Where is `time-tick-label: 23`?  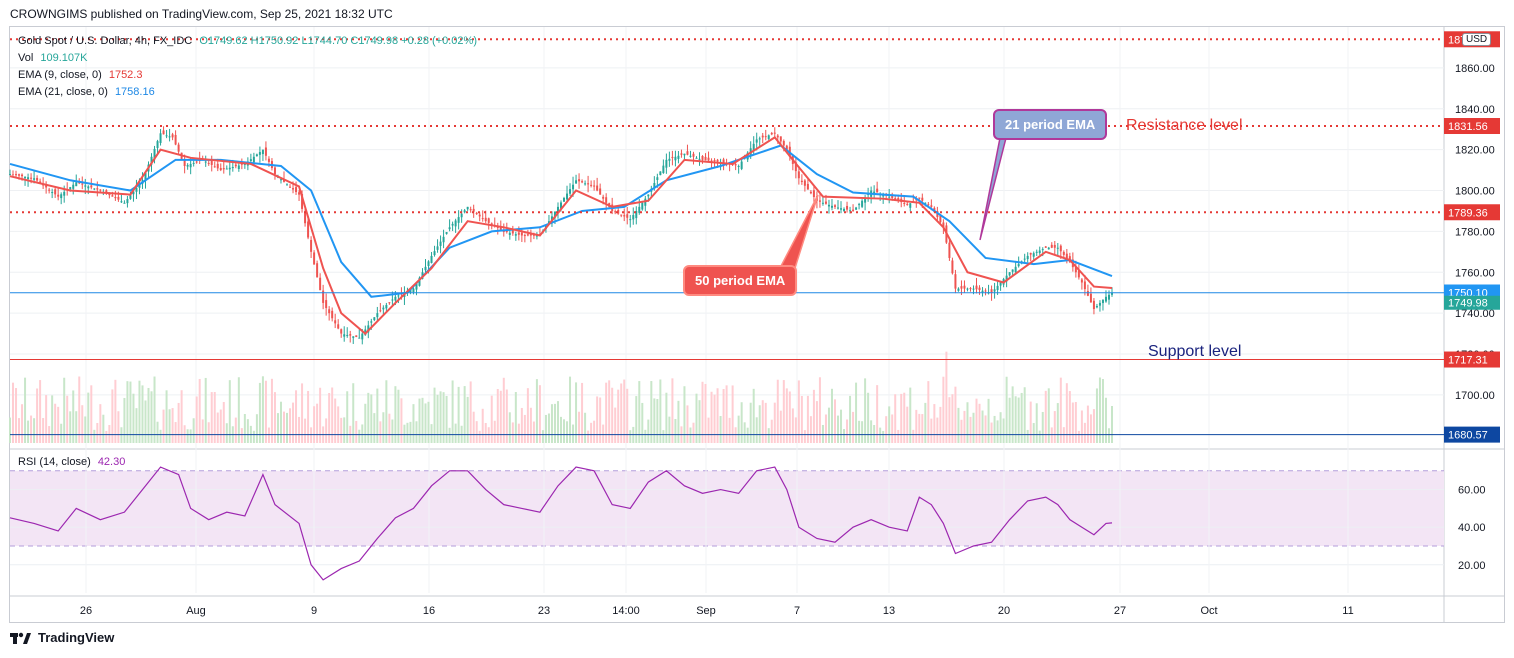 time-tick-label: 23 is located at coordinates (544, 611).